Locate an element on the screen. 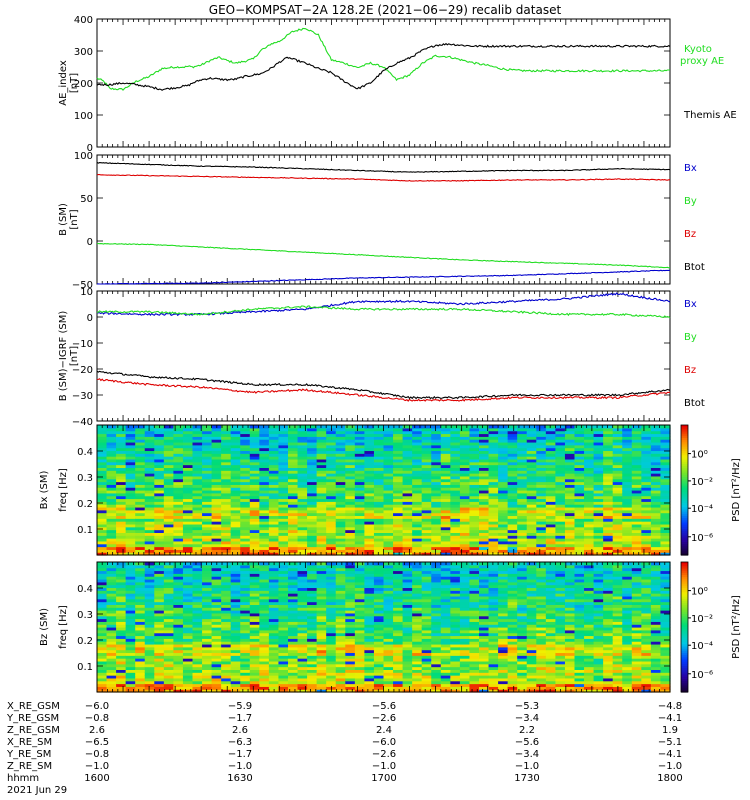 The image size is (750, 800). y-tick-label: −20 is located at coordinates (82, 370).